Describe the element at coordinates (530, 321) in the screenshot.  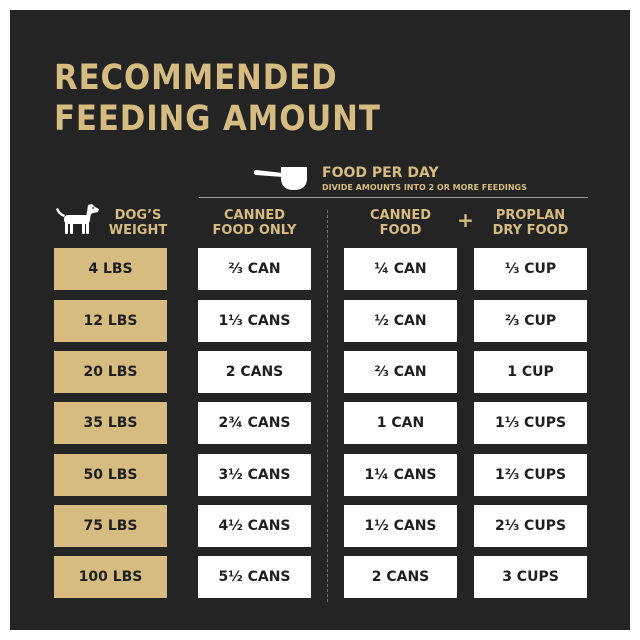
I see `dry-food-cell: ⅔ CUP` at that location.